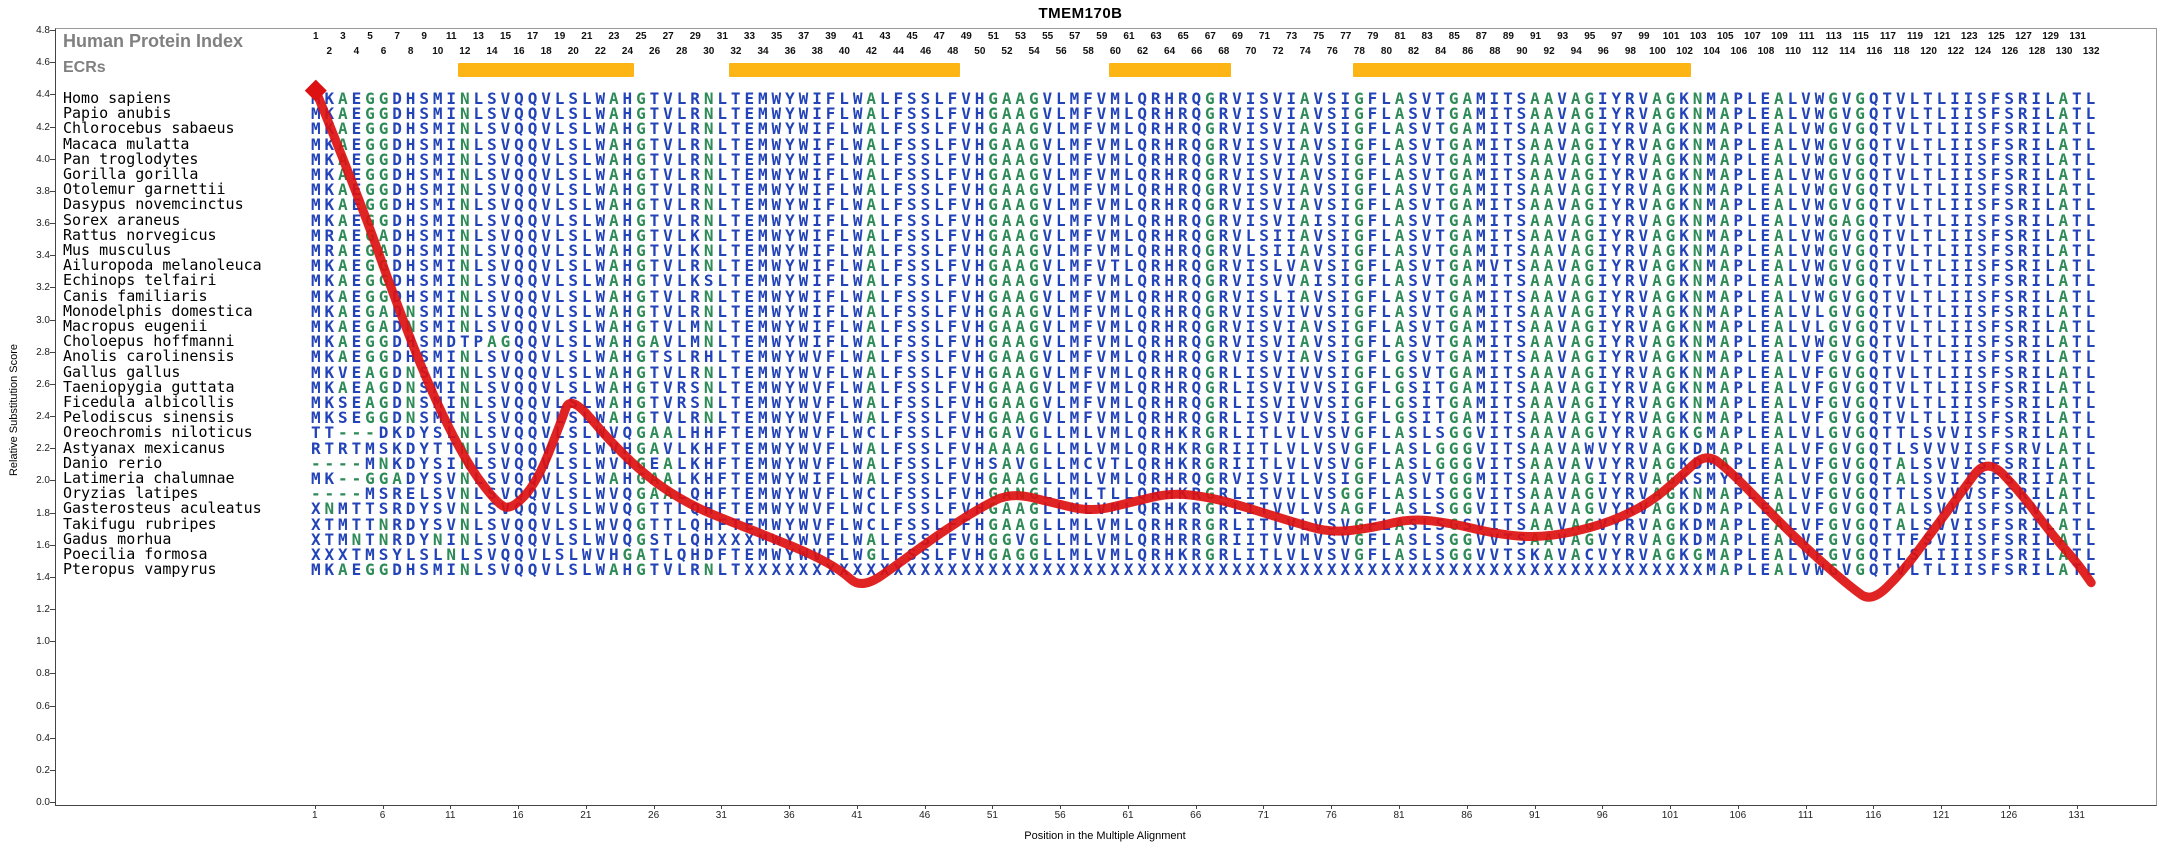 This screenshot has height=850, width=2161. What do you see at coordinates (438, 51) in the screenshot?
I see `position-number-even: 10` at bounding box center [438, 51].